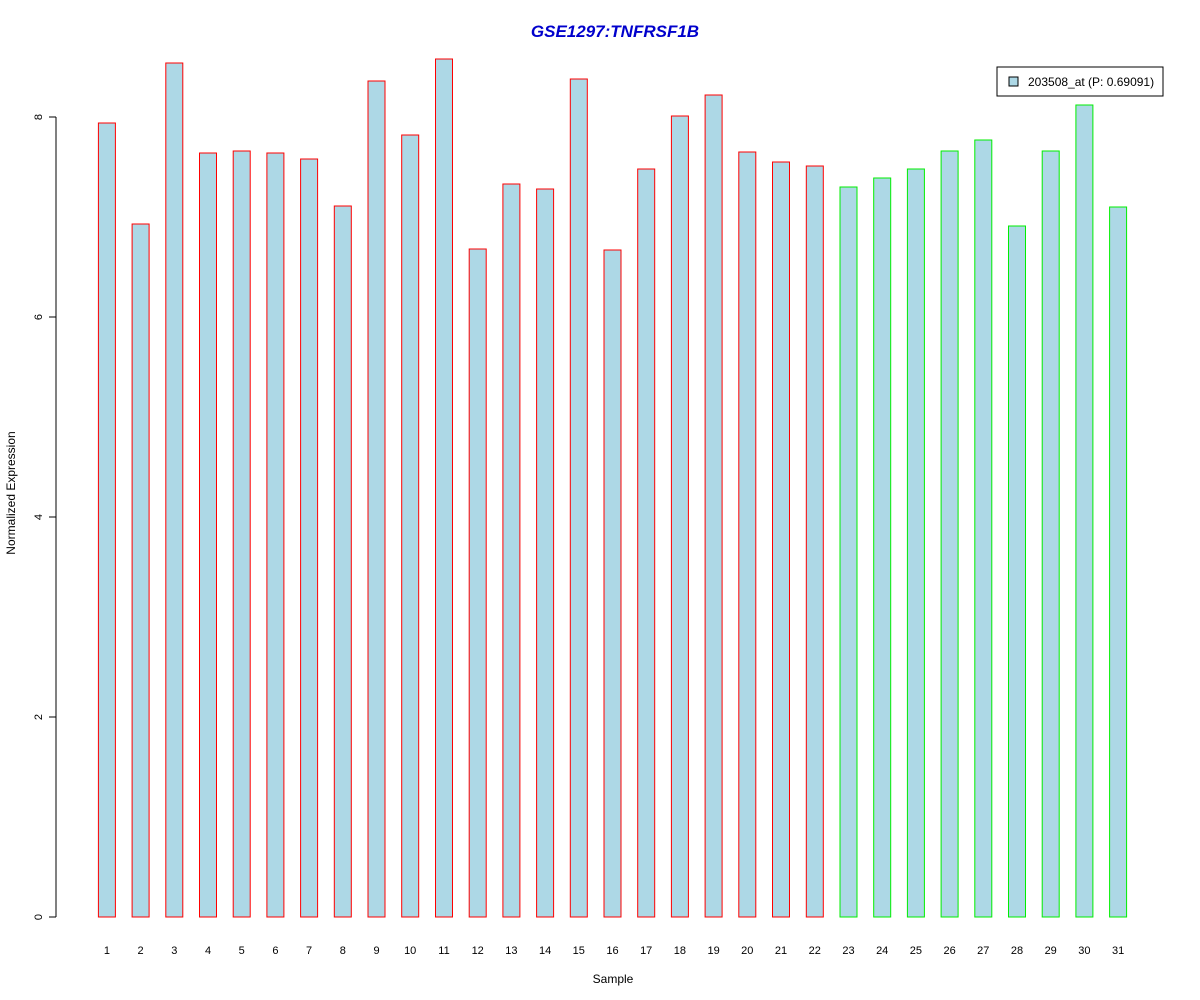 This screenshot has width=1200, height=1000. What do you see at coordinates (646, 951) in the screenshot?
I see `x-tick-label: 17` at bounding box center [646, 951].